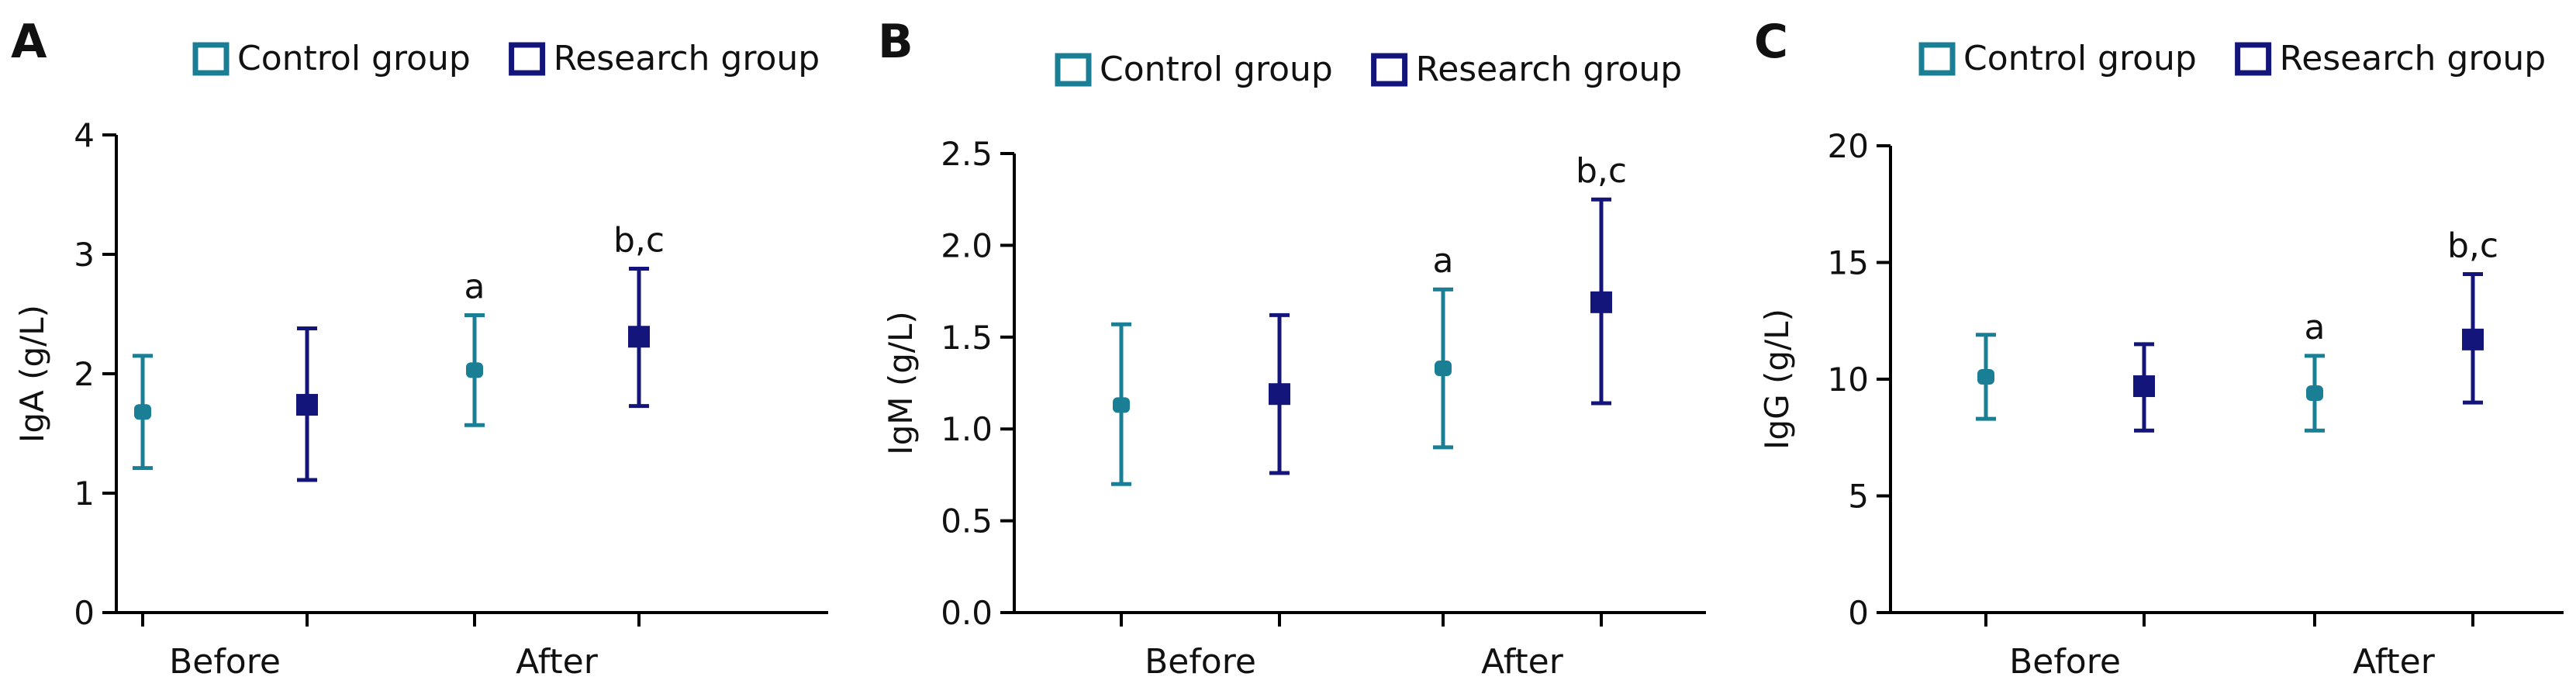 This screenshot has width=2576, height=694. What do you see at coordinates (85, 255) in the screenshot?
I see `y-tick-label: 3` at bounding box center [85, 255].